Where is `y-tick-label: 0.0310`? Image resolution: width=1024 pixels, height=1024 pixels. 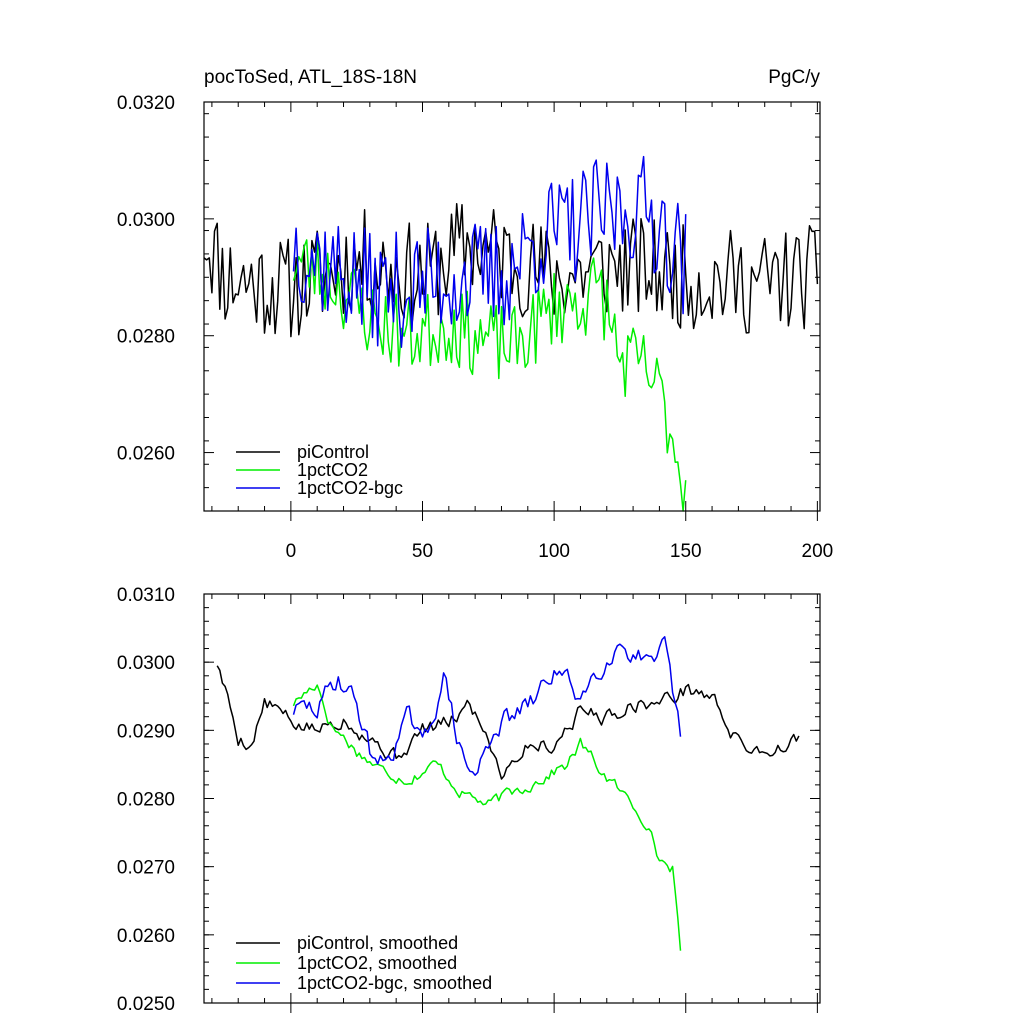
y-tick-label: 0.0310 is located at coordinates (146, 595).